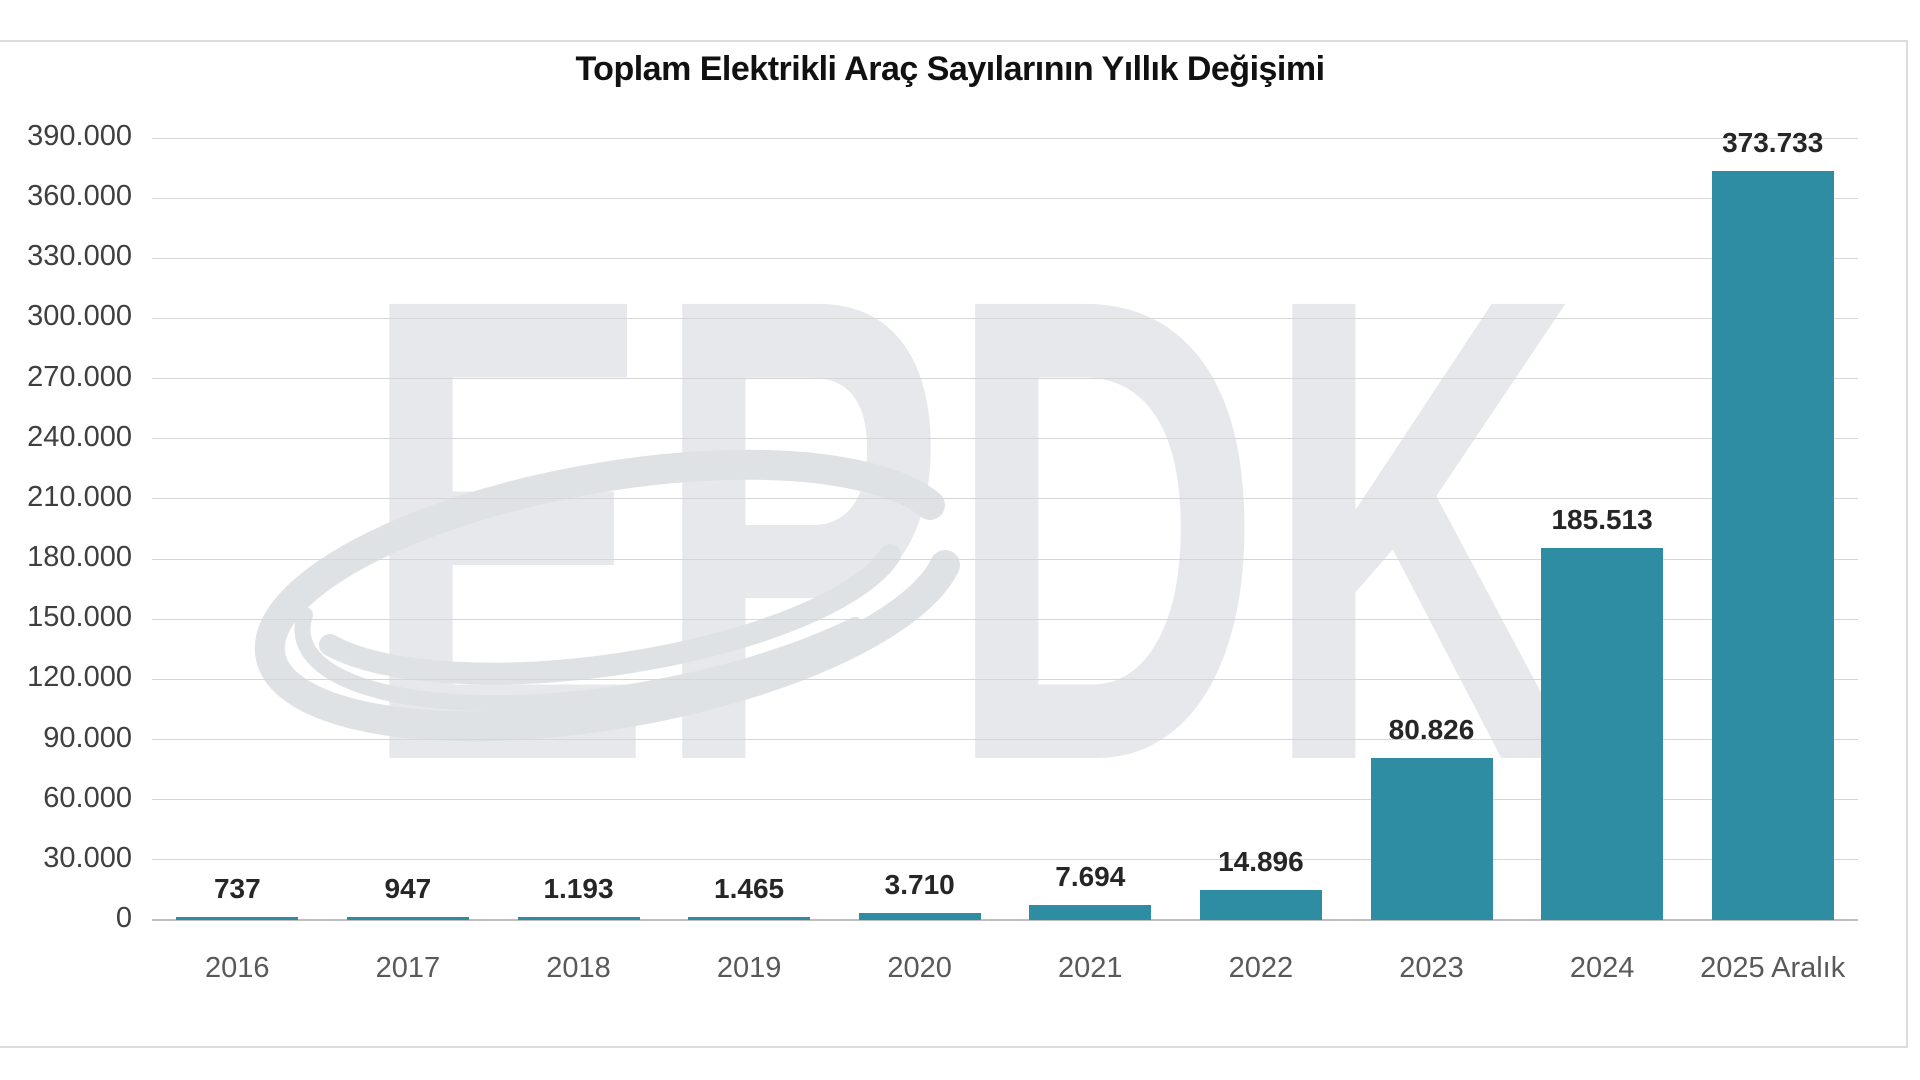 The height and width of the screenshot is (1080, 1920). I want to click on bar-2018, so click(578, 918).